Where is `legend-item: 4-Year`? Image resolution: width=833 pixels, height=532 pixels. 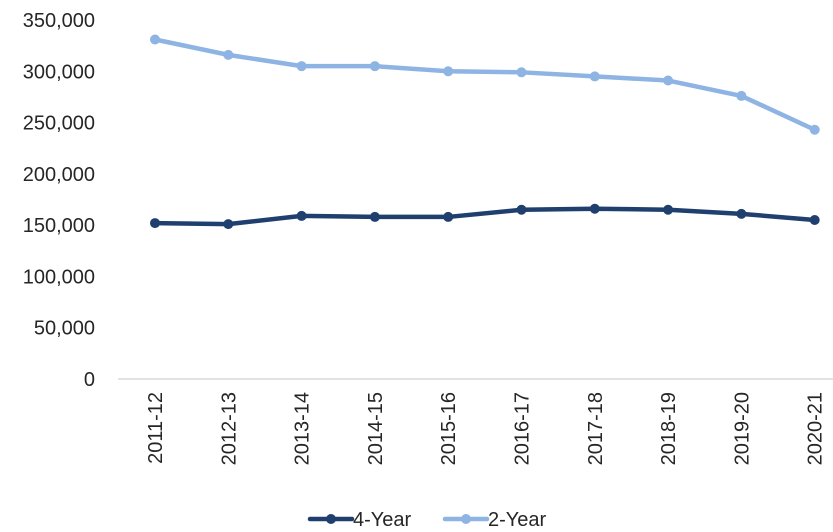 legend-item: 4-Year is located at coordinates (359, 520).